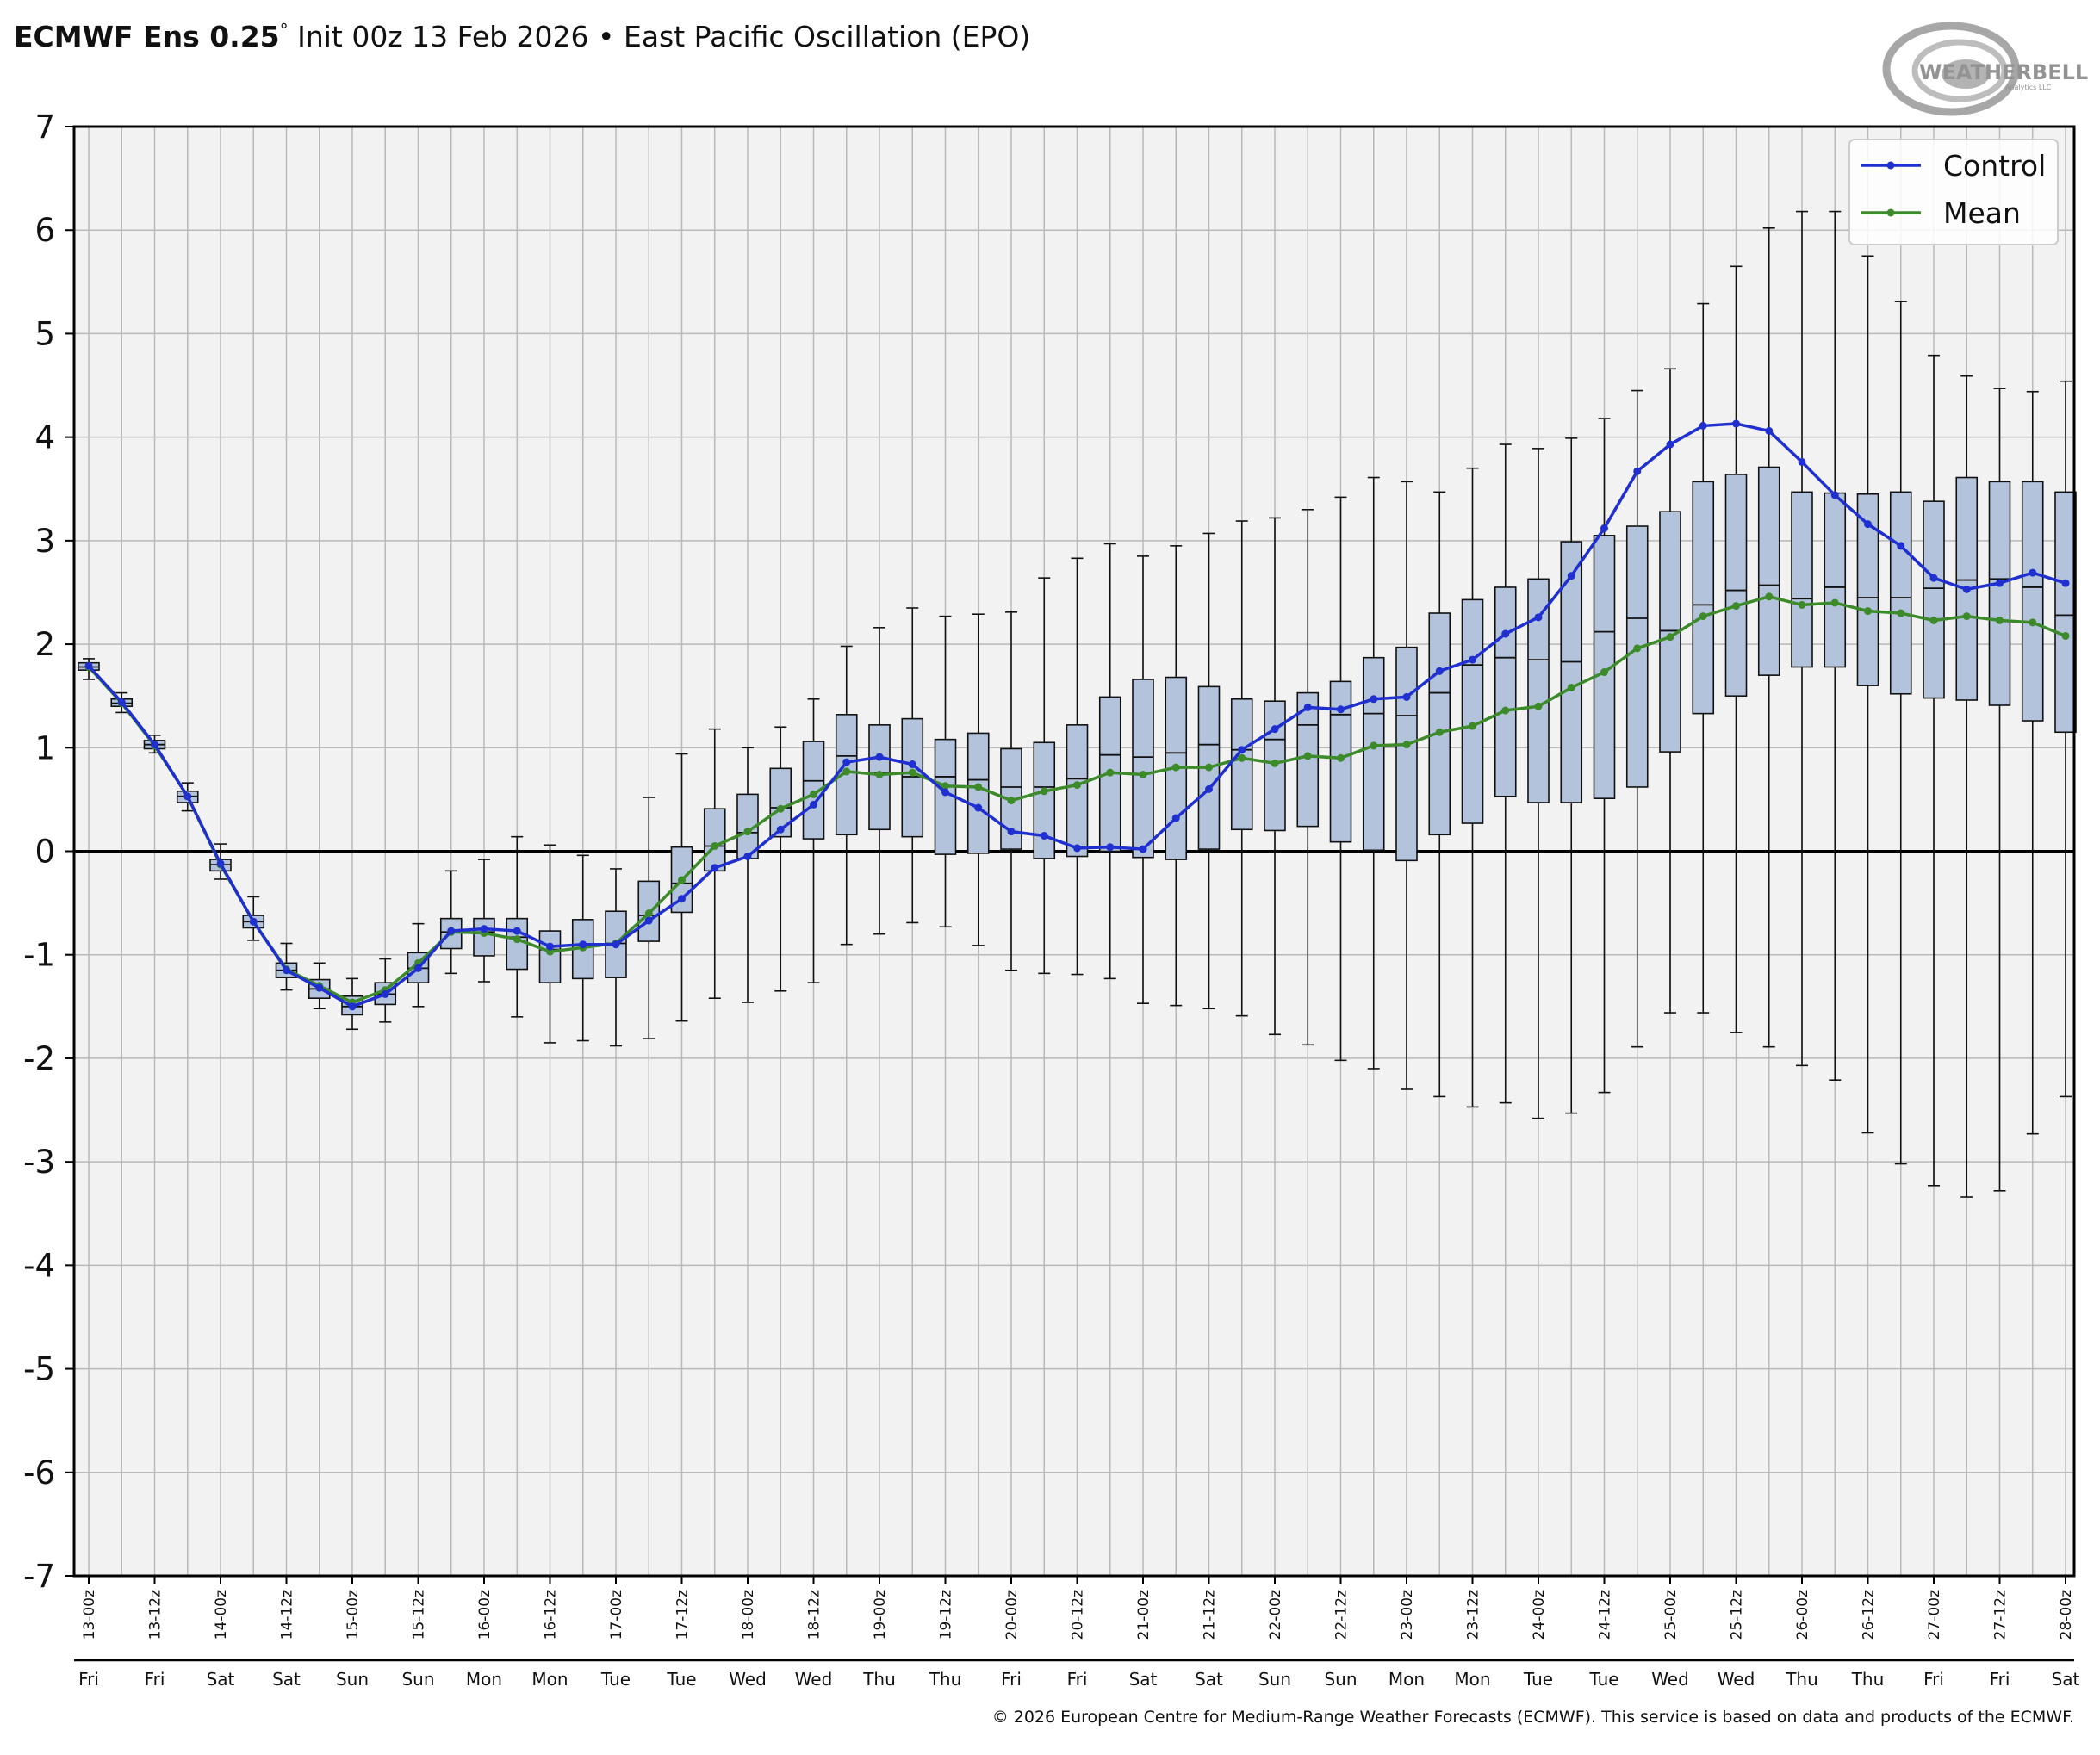 This screenshot has width=2100, height=1755. What do you see at coordinates (1012, 1615) in the screenshot?
I see `x-tick-label: 20-00z` at bounding box center [1012, 1615].